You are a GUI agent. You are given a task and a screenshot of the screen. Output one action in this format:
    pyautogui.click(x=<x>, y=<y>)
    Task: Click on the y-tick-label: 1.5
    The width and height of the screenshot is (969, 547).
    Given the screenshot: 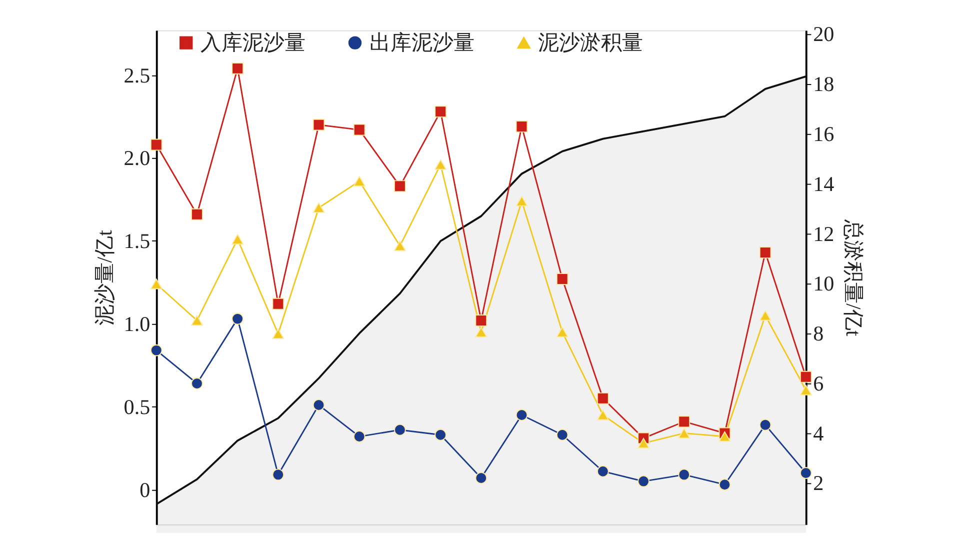 What is the action you would take?
    pyautogui.click(x=137, y=241)
    